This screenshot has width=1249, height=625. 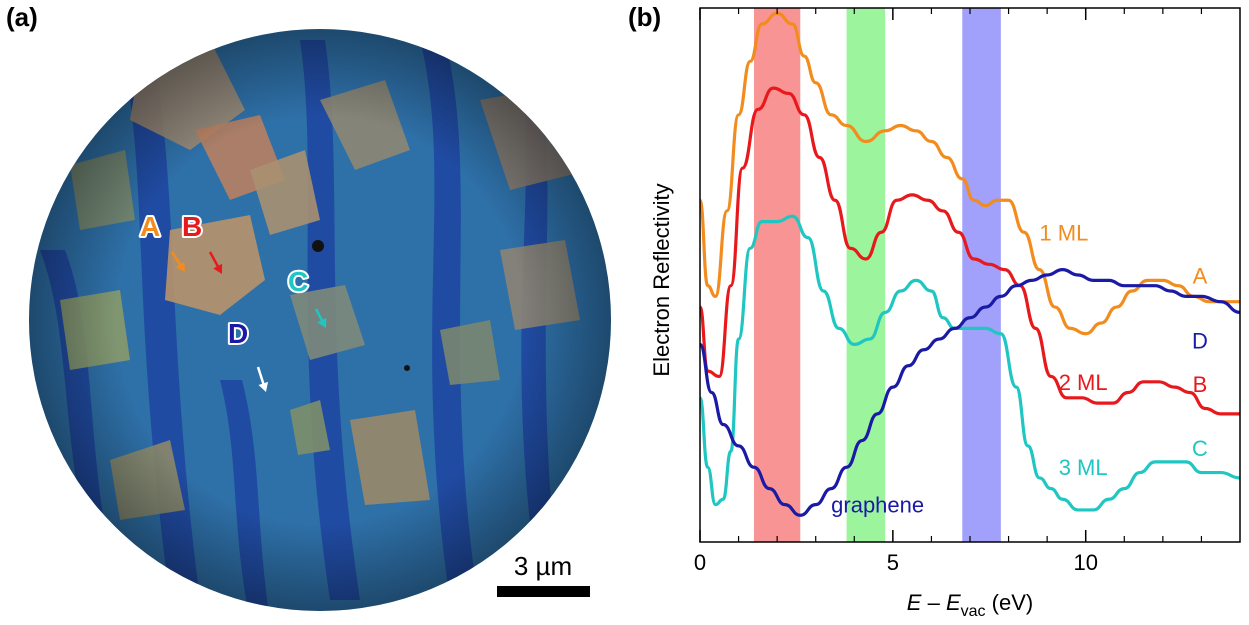 What do you see at coordinates (543, 591) in the screenshot?
I see `scale-bar` at bounding box center [543, 591].